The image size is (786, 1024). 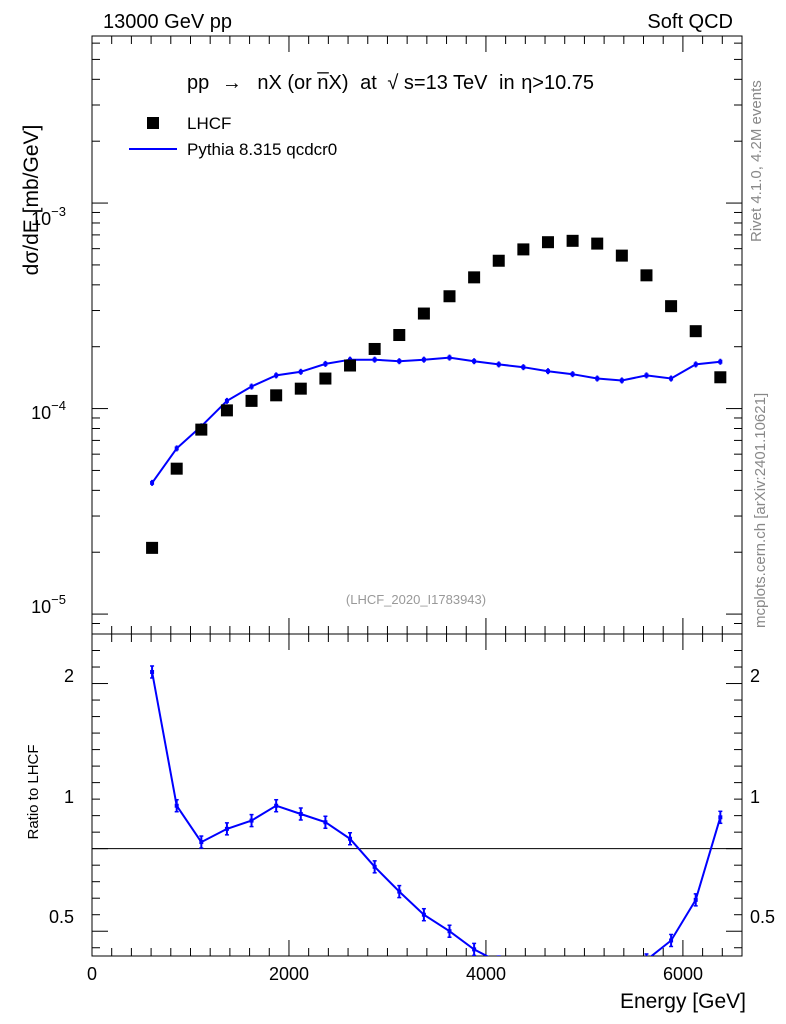 I want to click on title-at: at, so click(x=368, y=83).